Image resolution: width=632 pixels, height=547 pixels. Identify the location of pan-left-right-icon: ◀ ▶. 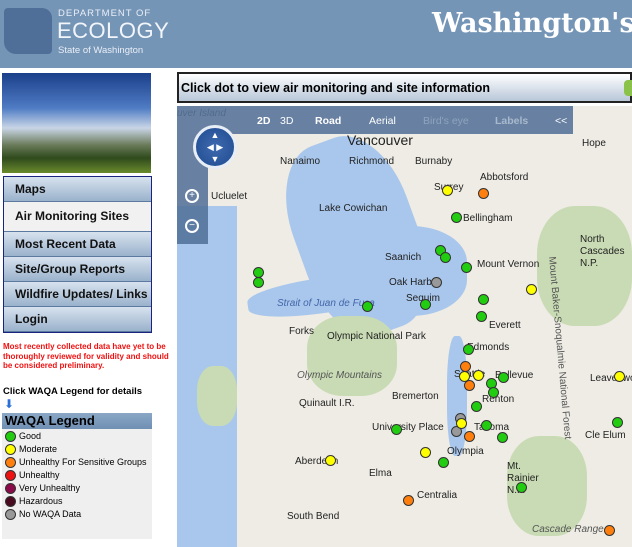
(215, 147).